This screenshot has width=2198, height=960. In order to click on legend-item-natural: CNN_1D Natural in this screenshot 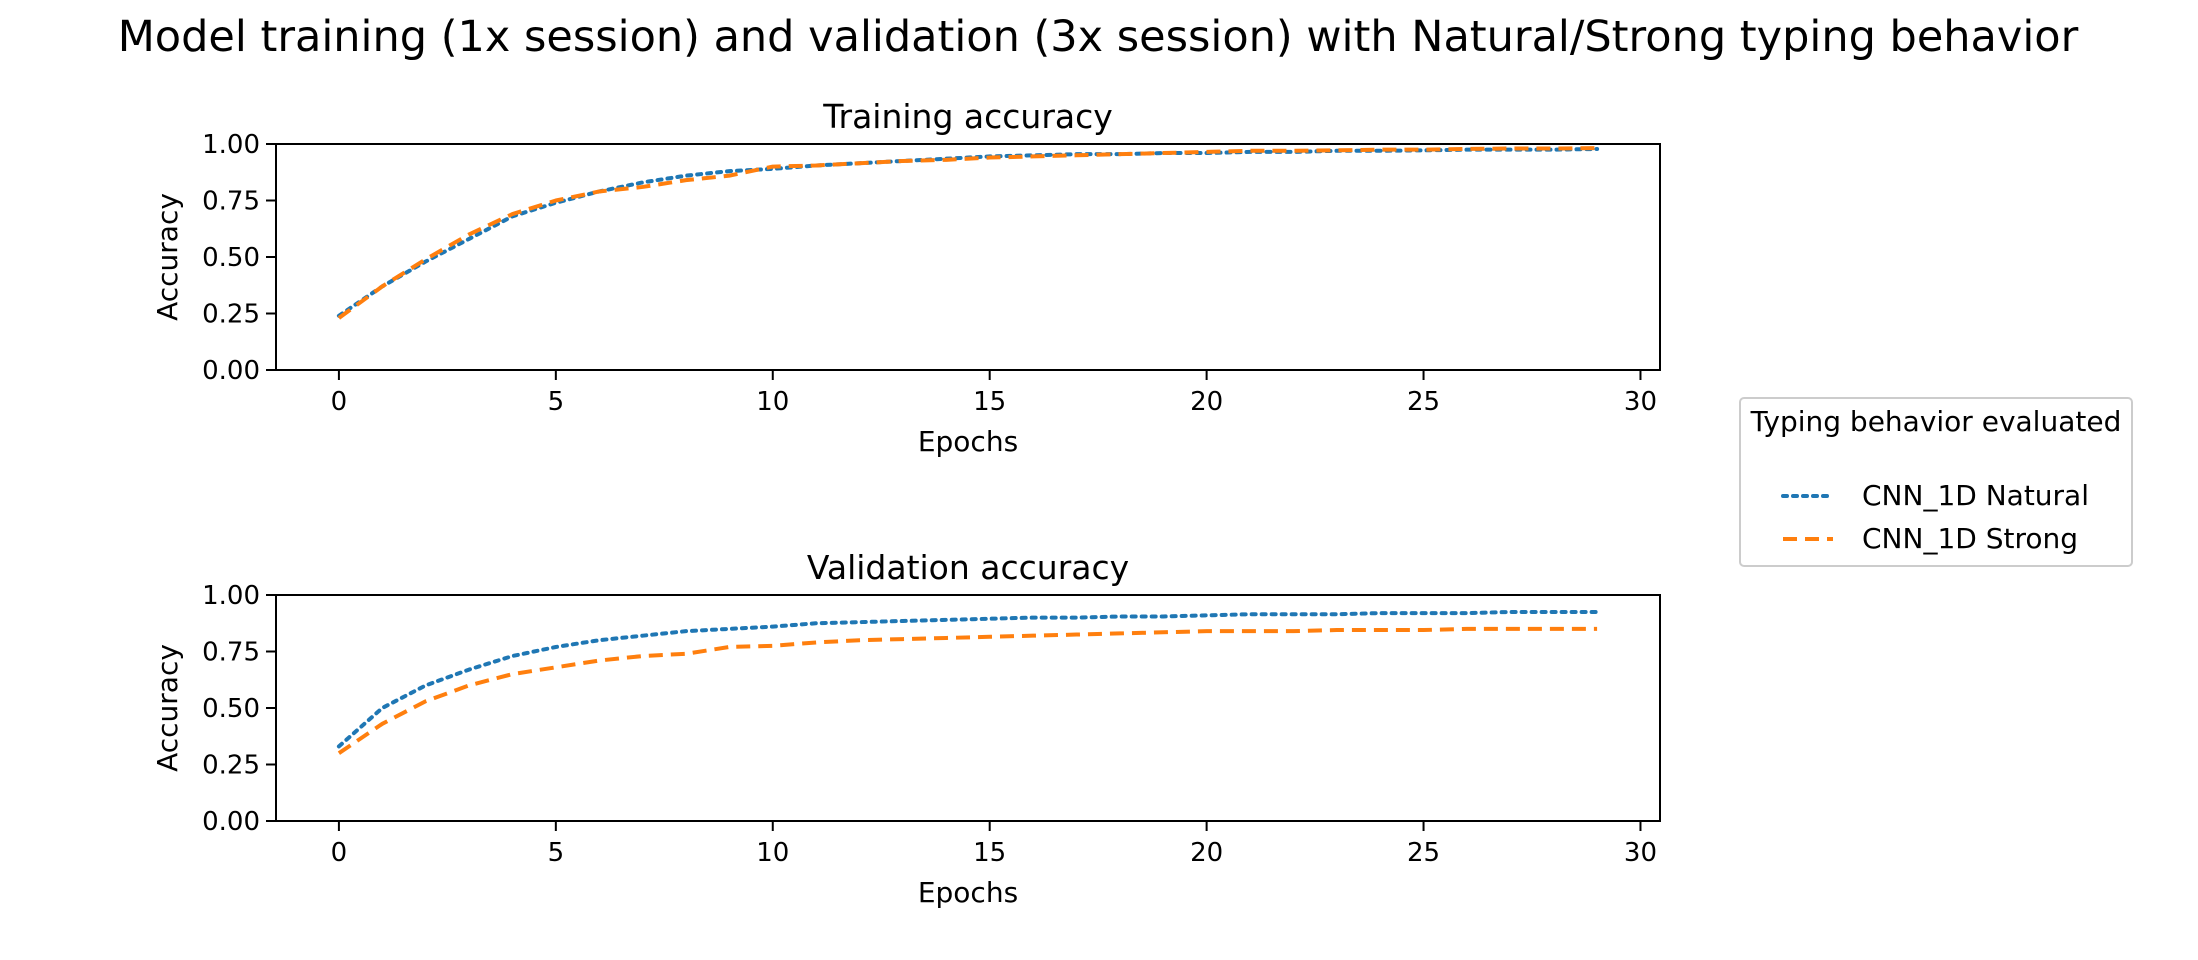, I will do `click(1935, 495)`.